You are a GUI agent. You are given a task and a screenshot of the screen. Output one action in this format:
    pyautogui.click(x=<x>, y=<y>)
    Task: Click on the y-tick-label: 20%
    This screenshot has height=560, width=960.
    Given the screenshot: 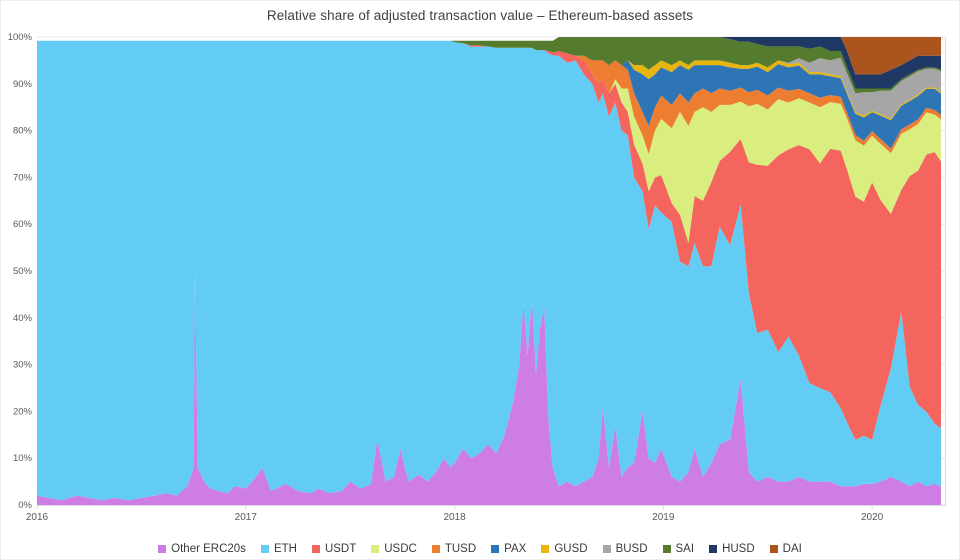 What is the action you would take?
    pyautogui.click(x=23, y=411)
    